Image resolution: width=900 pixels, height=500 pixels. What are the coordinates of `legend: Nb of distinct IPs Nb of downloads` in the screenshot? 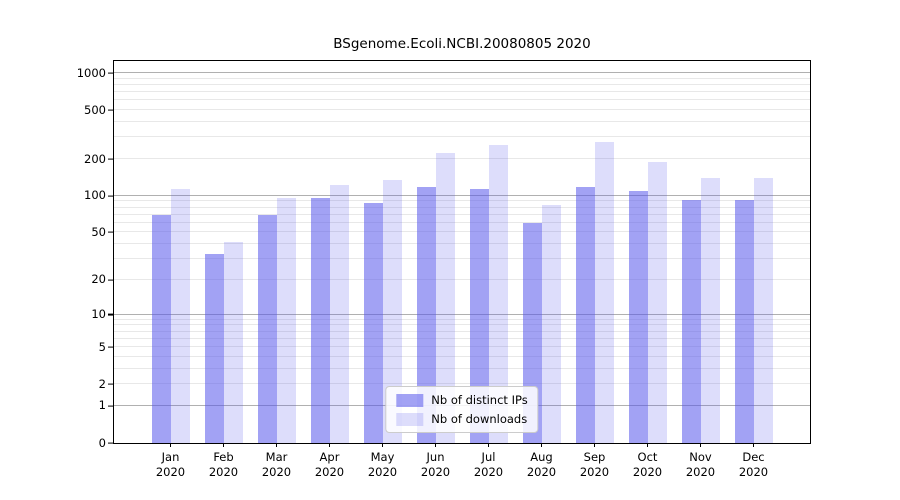 It's located at (462, 409).